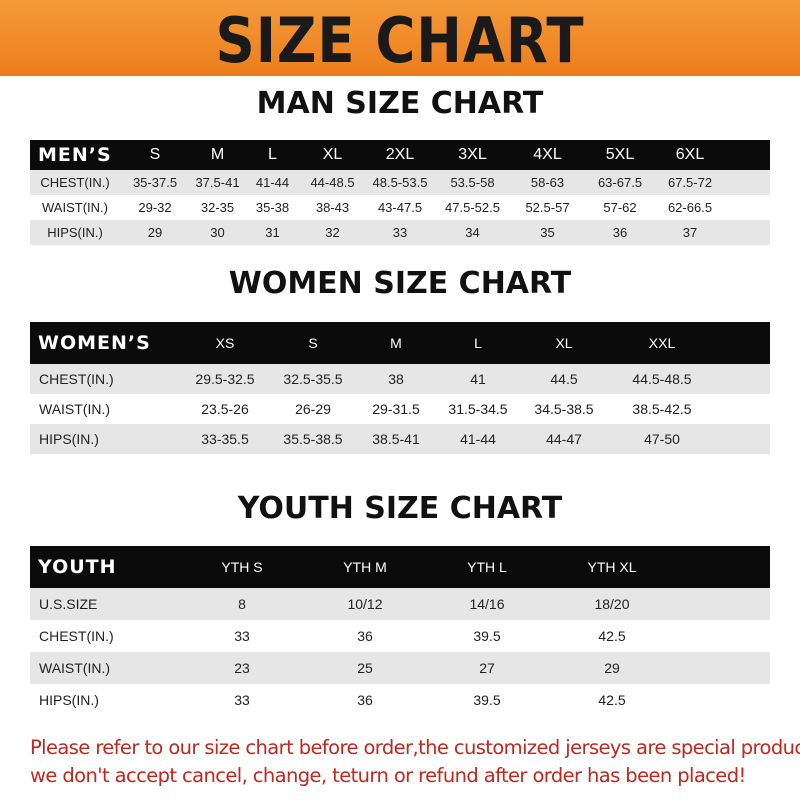 The width and height of the screenshot is (800, 800). Describe the element at coordinates (225, 379) in the screenshot. I see `cell-value: 29.5-32.5` at that location.